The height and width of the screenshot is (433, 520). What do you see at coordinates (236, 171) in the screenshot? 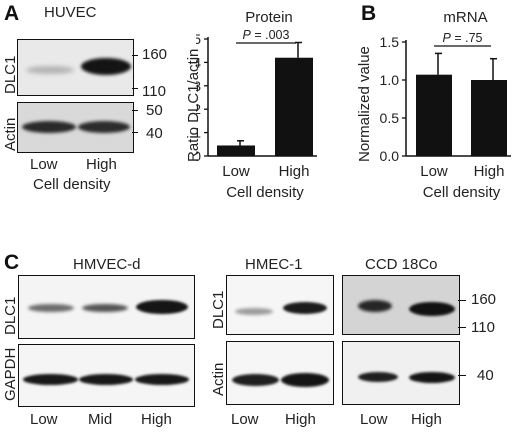
I see `protein-xtick-label: Low` at bounding box center [236, 171].